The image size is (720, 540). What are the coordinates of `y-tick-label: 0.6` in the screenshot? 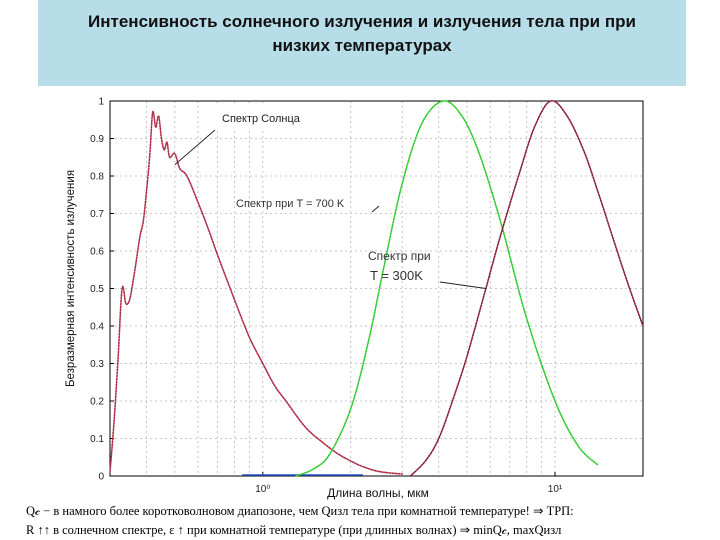 It's located at (97, 252).